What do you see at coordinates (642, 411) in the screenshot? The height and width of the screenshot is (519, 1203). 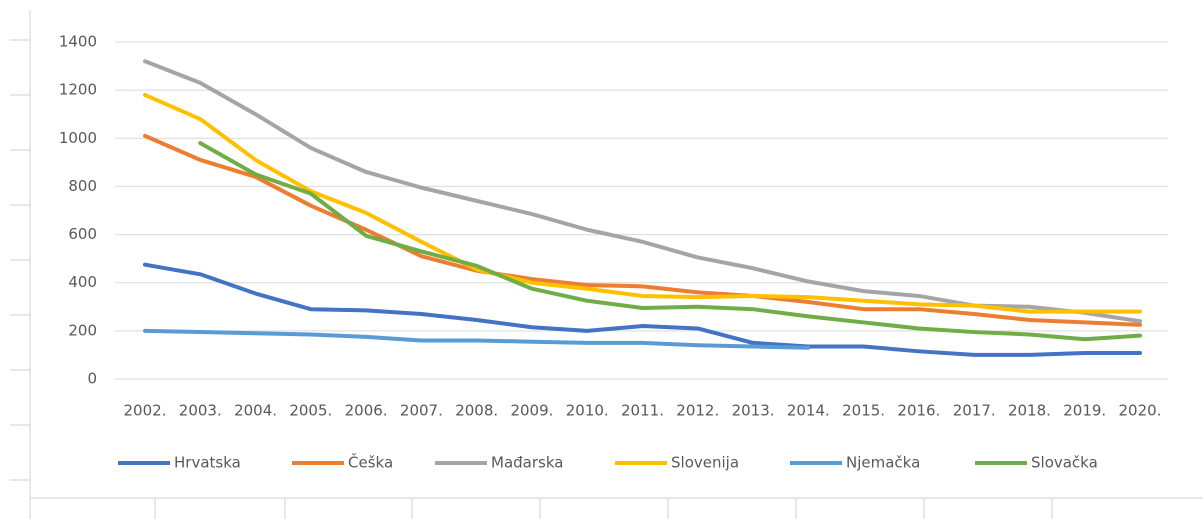 I see `x-tick-label: 2011.` at bounding box center [642, 411].